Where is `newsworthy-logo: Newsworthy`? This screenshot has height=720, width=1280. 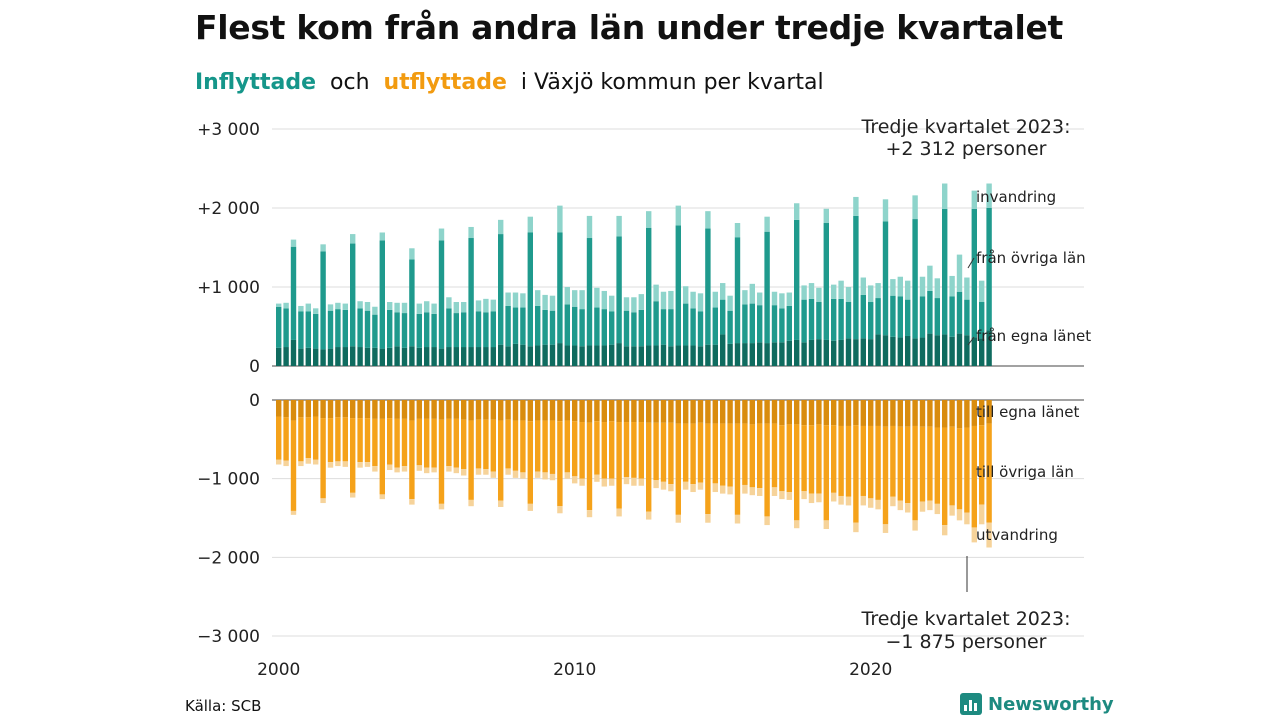 newsworthy-logo: Newsworthy is located at coordinates (1037, 704).